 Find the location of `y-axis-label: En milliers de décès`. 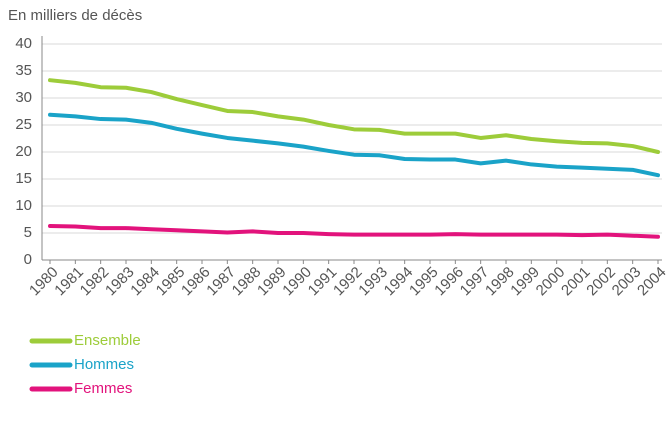

y-axis-label: En milliers de décès is located at coordinates (75, 15).